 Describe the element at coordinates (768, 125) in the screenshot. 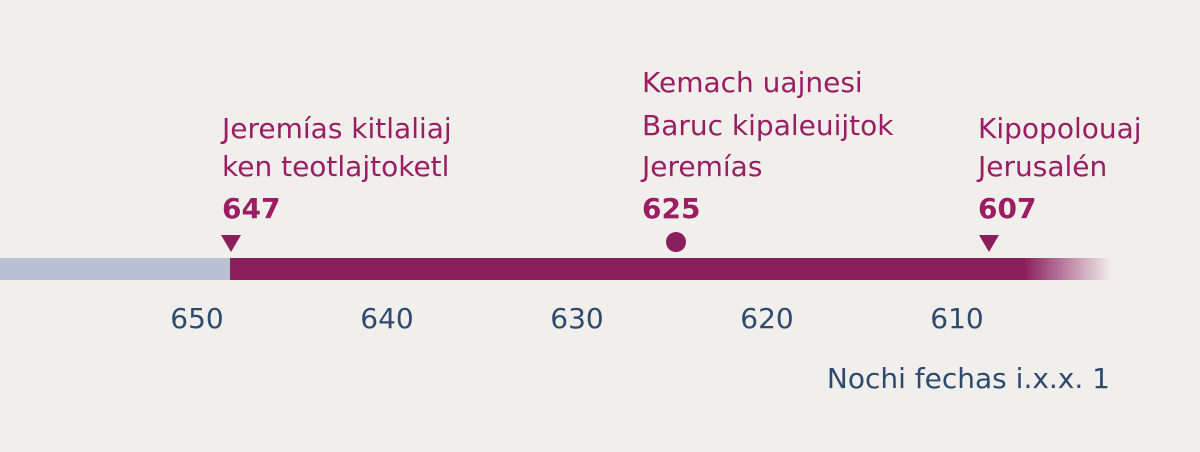

I see `event-label: Baruc kipaleuijtok` at that location.